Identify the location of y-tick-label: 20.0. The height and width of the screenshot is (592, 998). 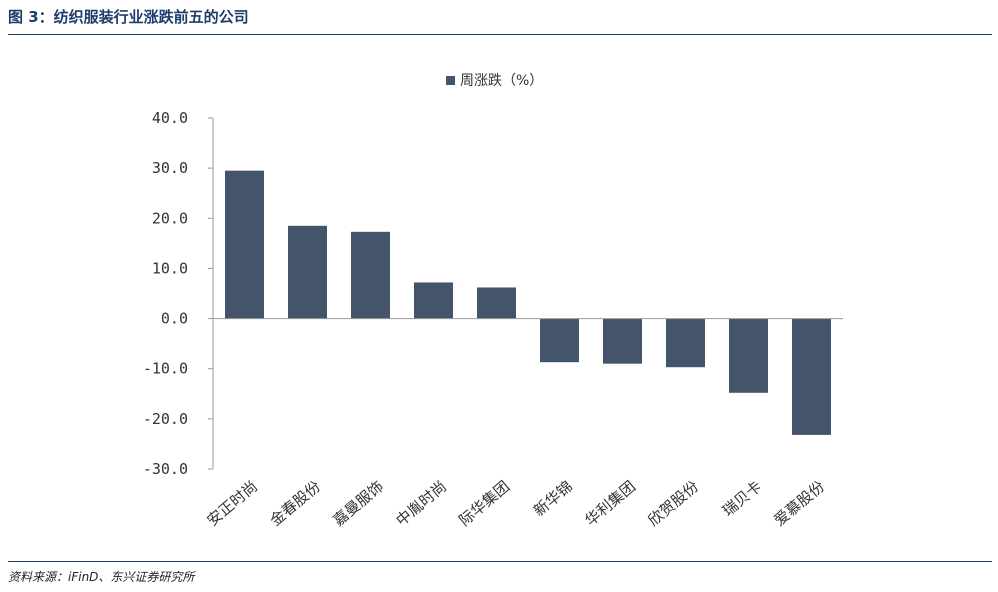
(170, 218).